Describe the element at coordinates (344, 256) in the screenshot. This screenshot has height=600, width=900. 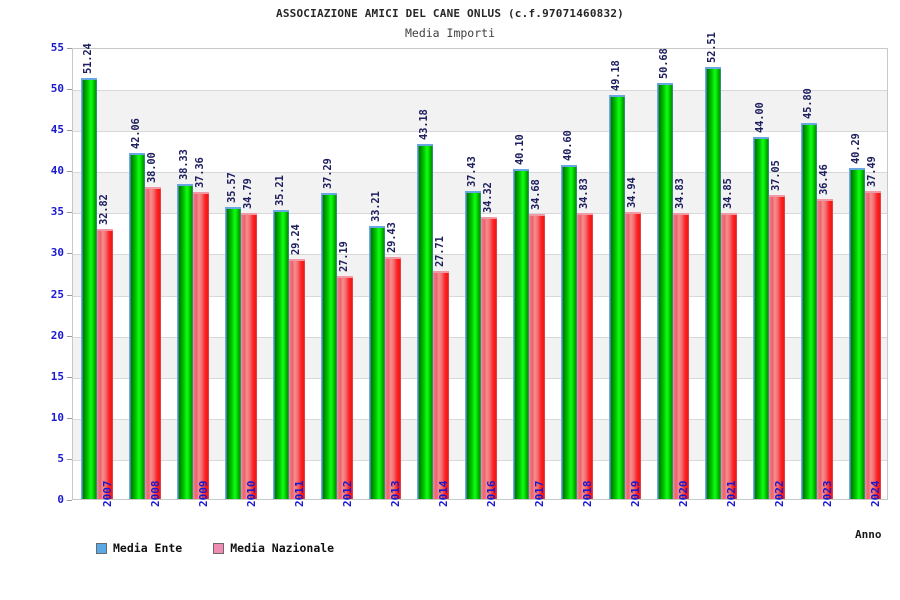
I see `bar-value-label: 27.19` at that location.